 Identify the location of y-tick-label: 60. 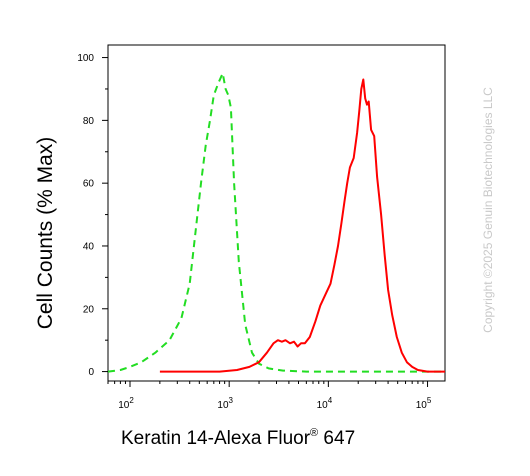
(89, 184).